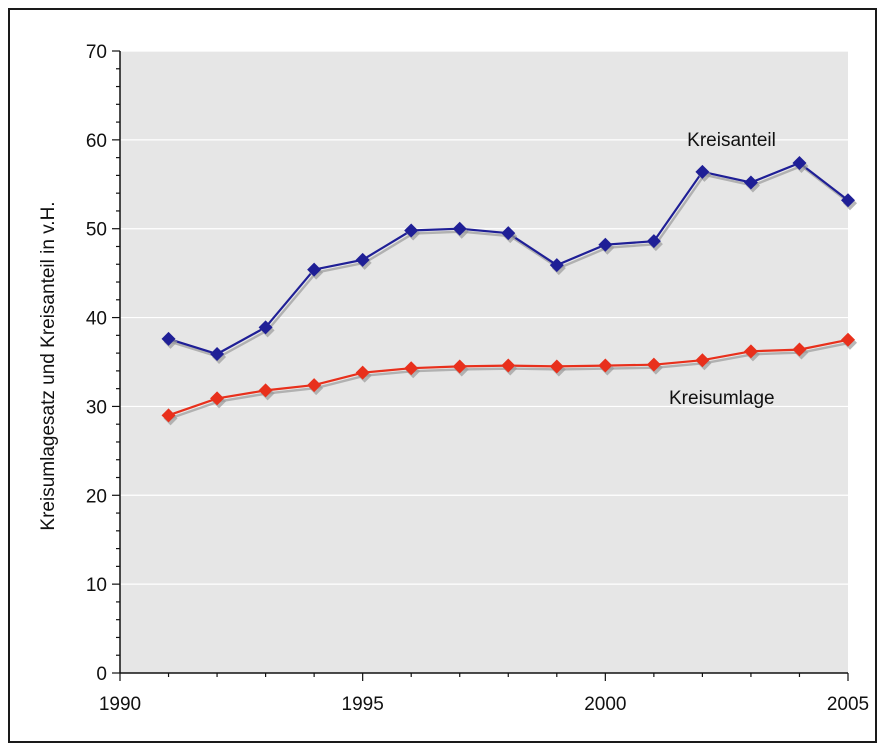 Image resolution: width=887 pixels, height=743 pixels. What do you see at coordinates (848, 704) in the screenshot?
I see `x-tick-label: 2005` at bounding box center [848, 704].